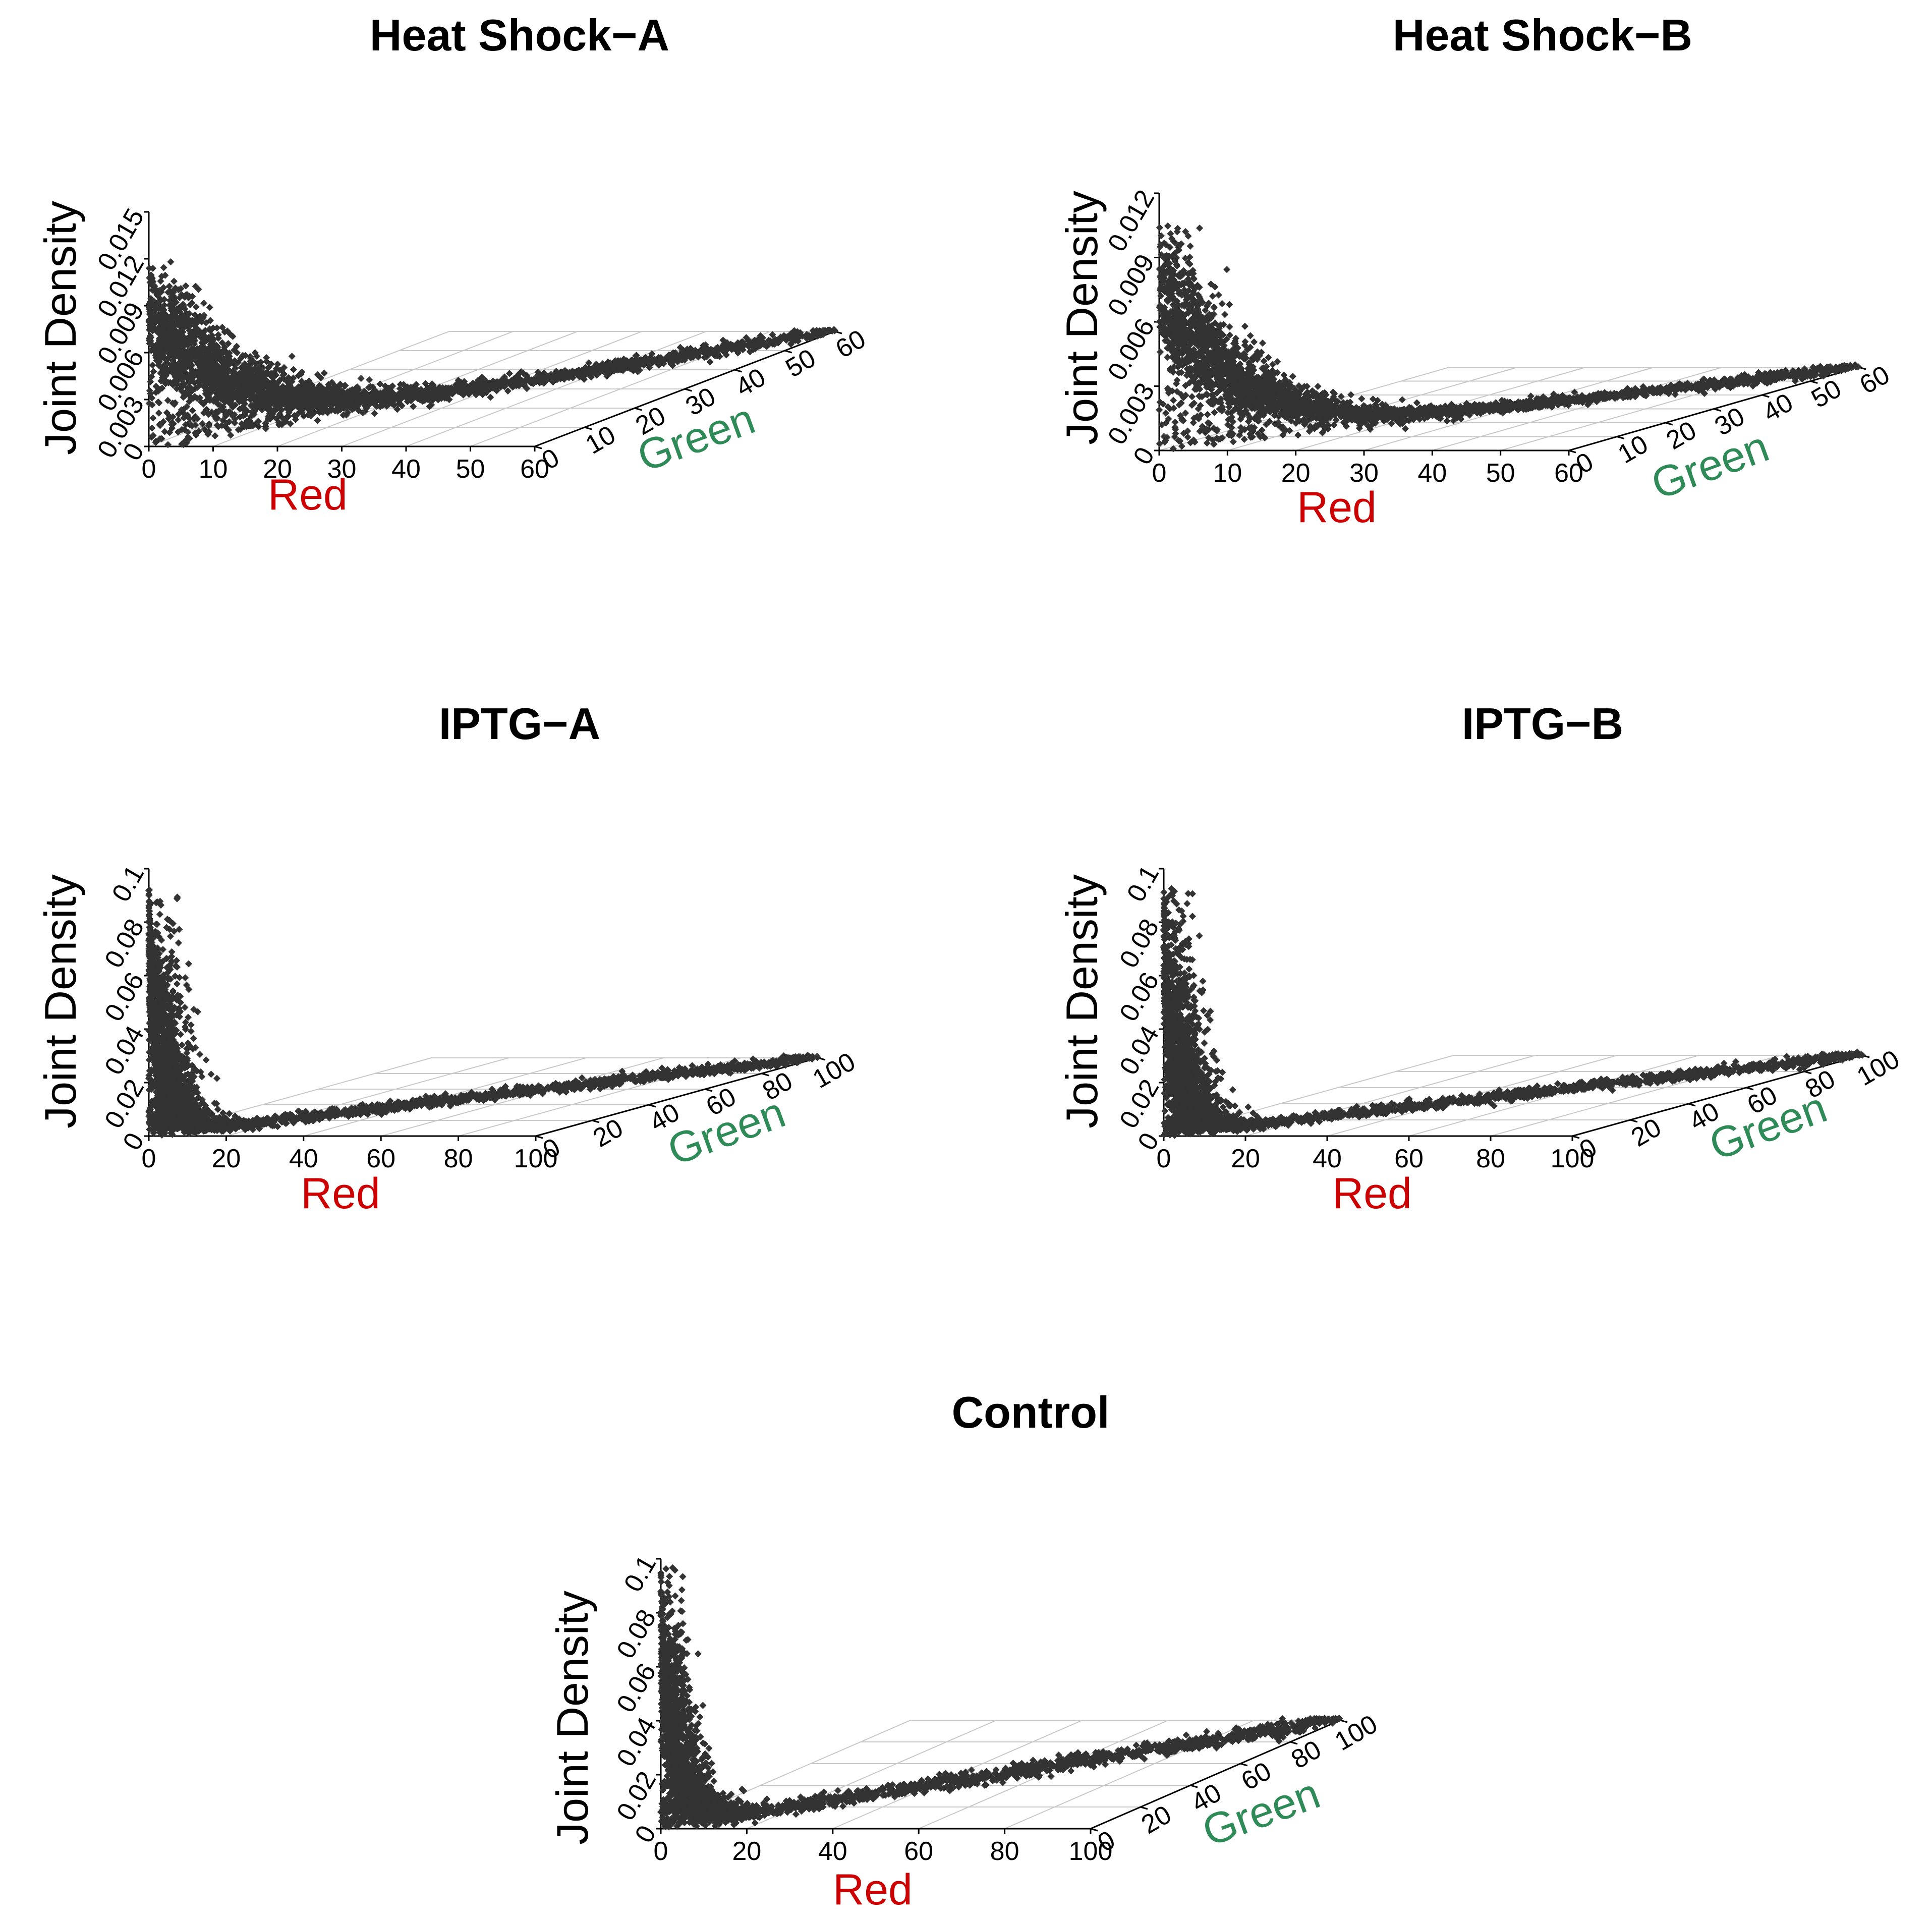 This screenshot has height=1921, width=1932. What do you see at coordinates (149, 469) in the screenshot?
I see `x-tick-label: 0` at bounding box center [149, 469].